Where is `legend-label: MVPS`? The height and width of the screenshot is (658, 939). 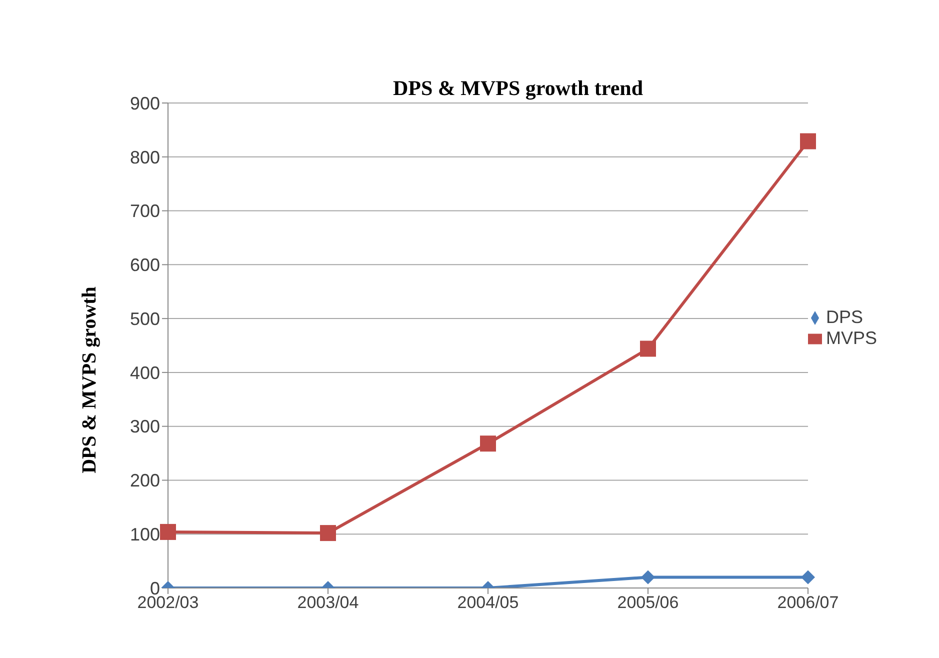 legend-label: MVPS is located at coordinates (852, 338).